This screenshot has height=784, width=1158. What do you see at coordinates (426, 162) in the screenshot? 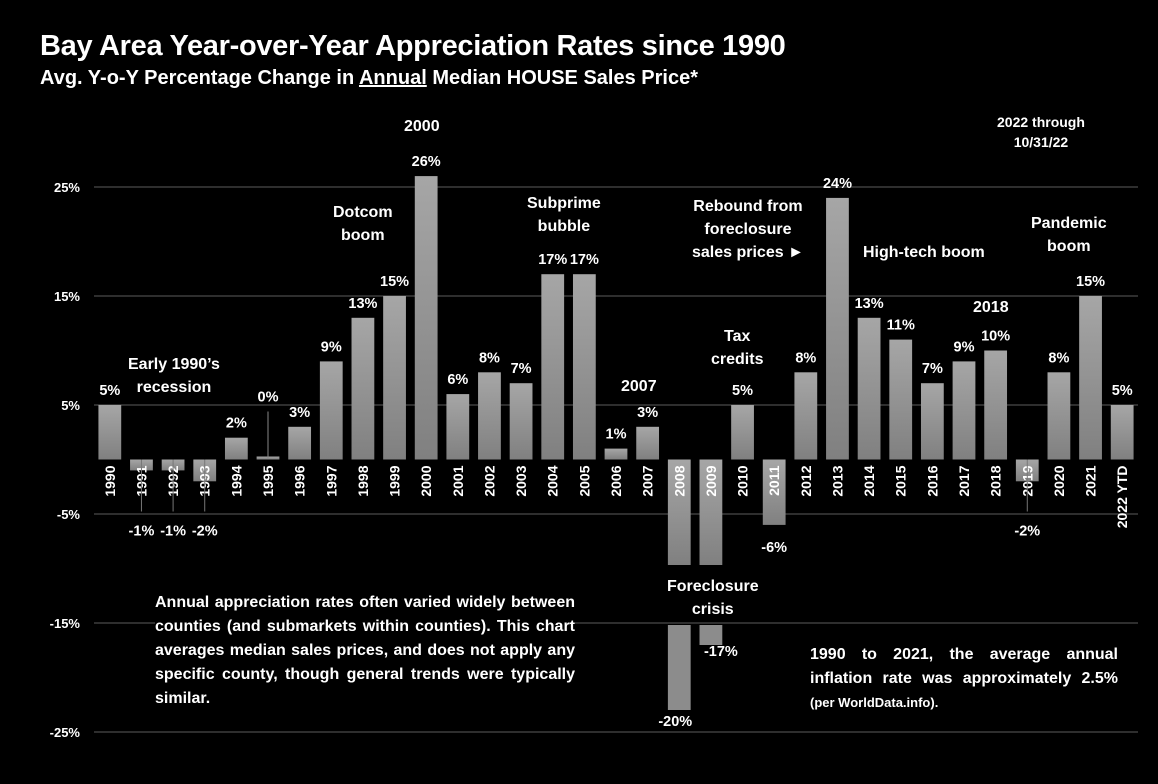
I see `data-label: 26%` at bounding box center [426, 162].